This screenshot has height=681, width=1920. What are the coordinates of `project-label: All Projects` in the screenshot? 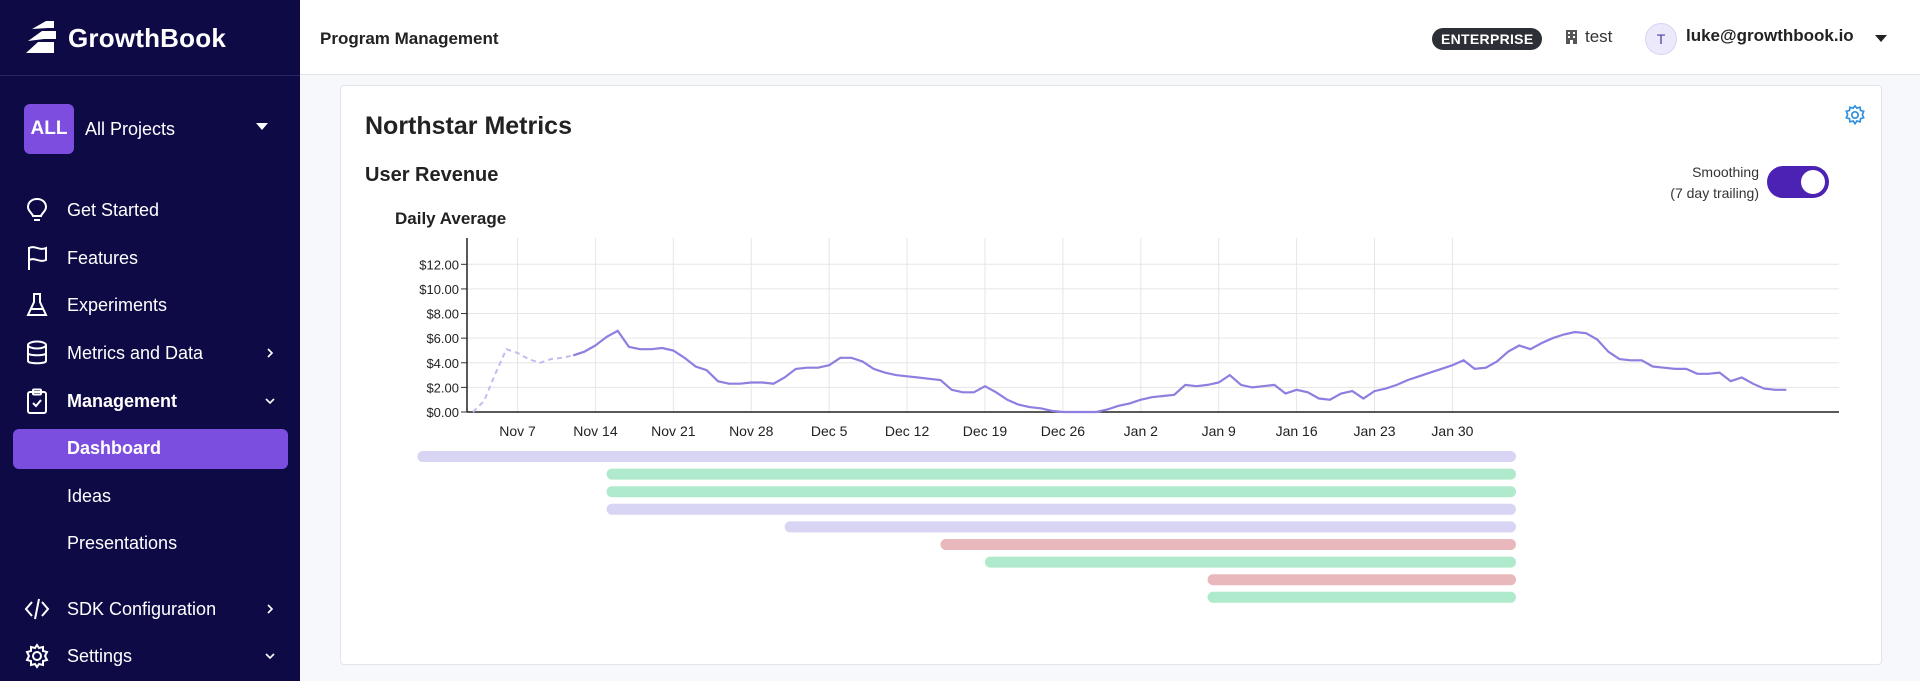 It's located at (130, 128).